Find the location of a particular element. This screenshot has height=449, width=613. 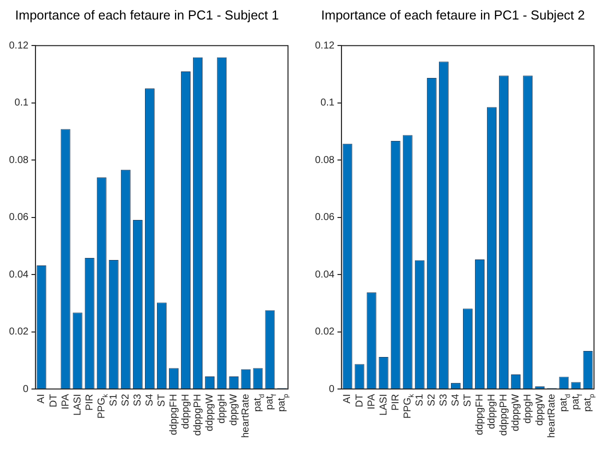

chart-title: Importance of each fetaure in PC1 - Subject 1 is located at coordinates (147, 14).